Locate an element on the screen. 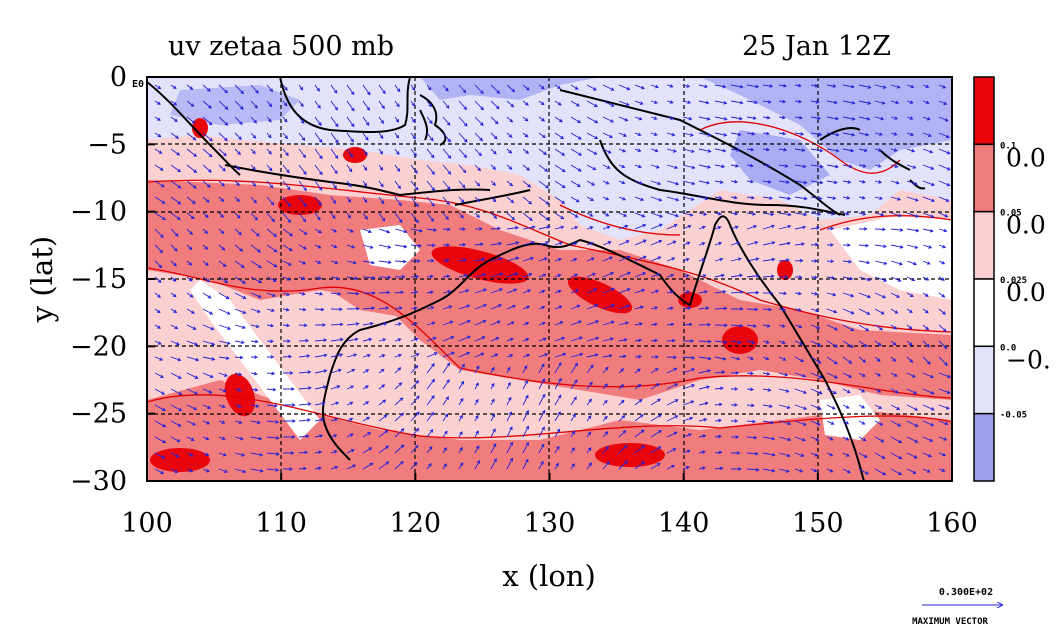 This screenshot has width=1058, height=631. x-tick-label: 150 is located at coordinates (818, 523).